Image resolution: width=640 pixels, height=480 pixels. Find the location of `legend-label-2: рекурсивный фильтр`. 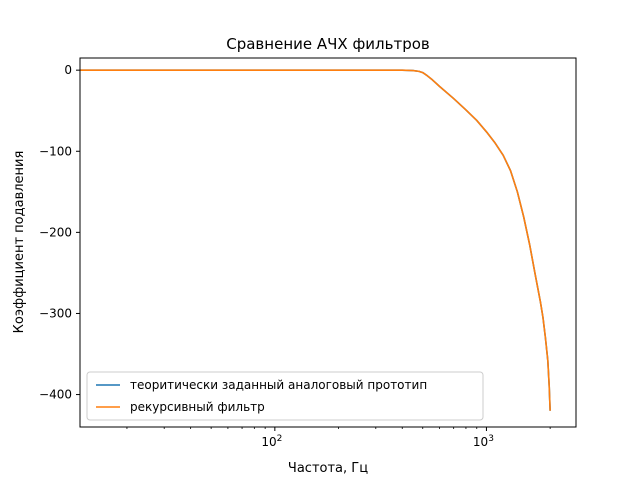

legend-label-2: рекурсивный фильтр is located at coordinates (197, 407).